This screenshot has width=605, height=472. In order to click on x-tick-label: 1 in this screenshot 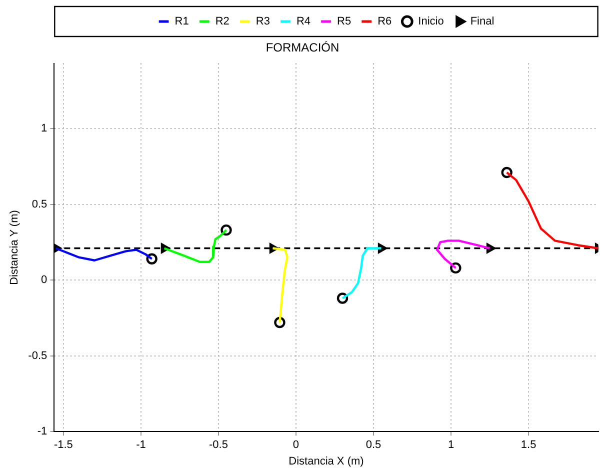, I will do `click(451, 445)`.